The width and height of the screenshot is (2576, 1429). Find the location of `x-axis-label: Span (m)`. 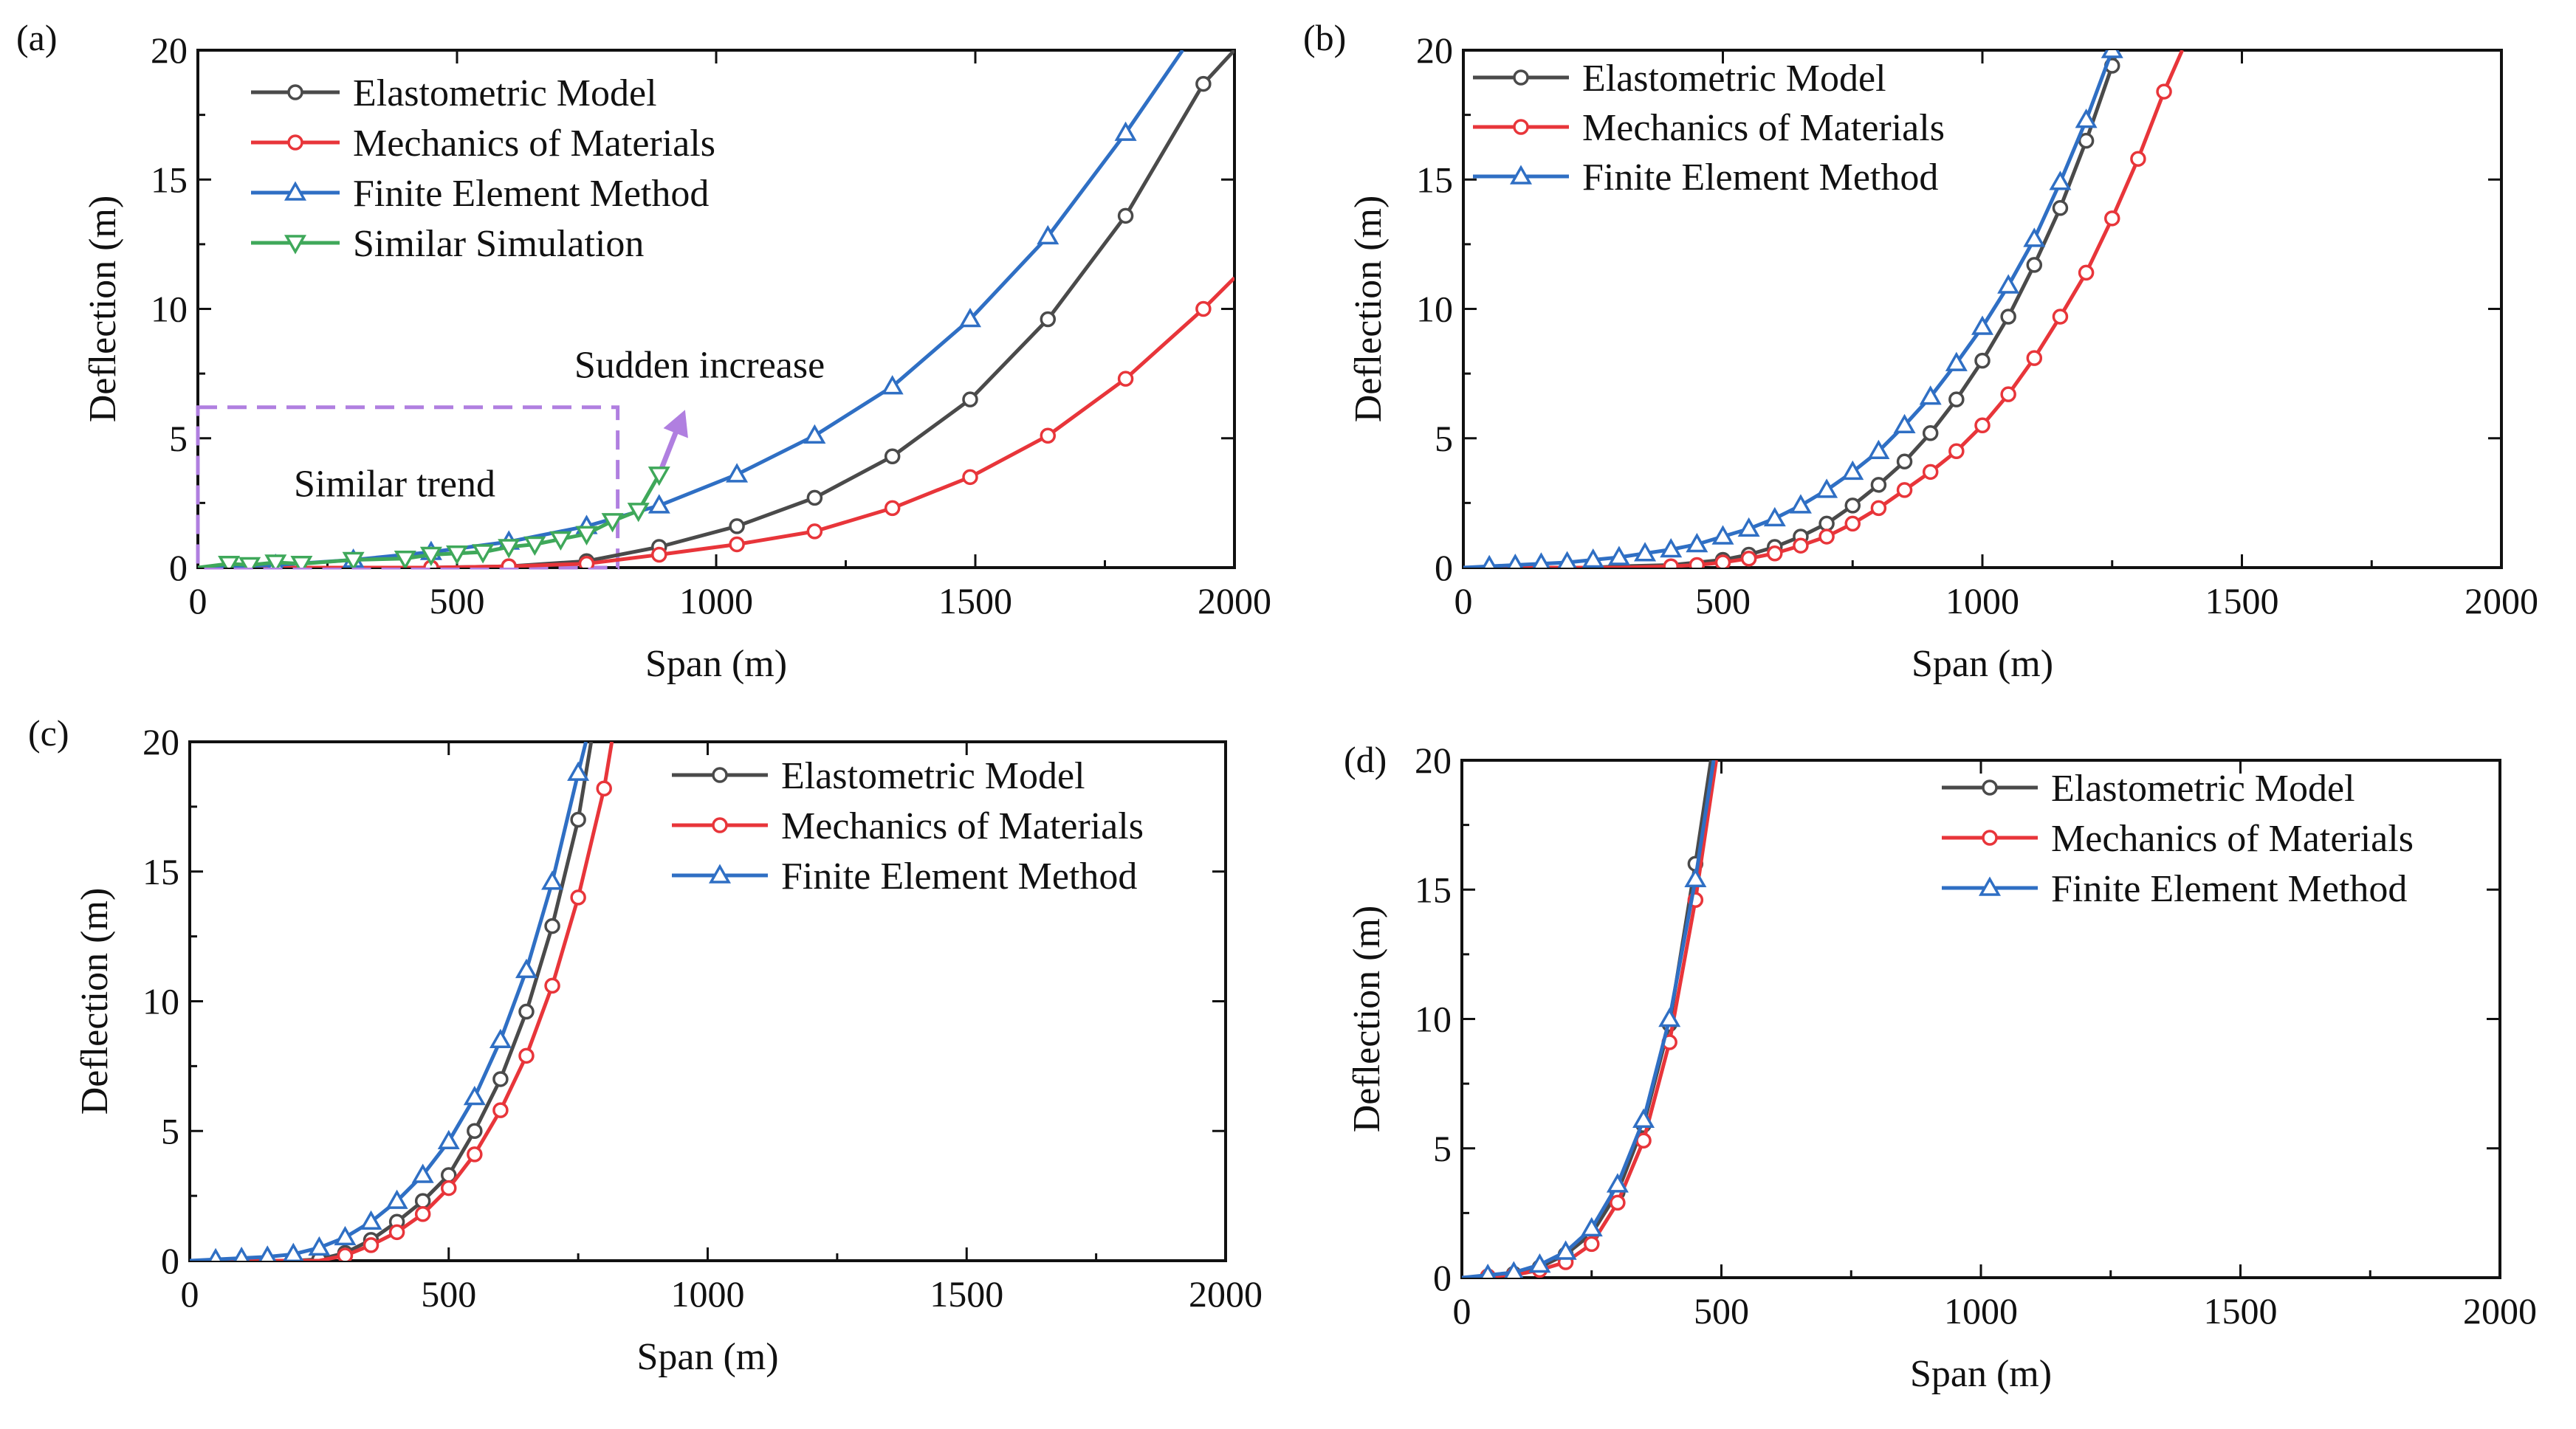

x-axis-label: Span (m) is located at coordinates (707, 1357).